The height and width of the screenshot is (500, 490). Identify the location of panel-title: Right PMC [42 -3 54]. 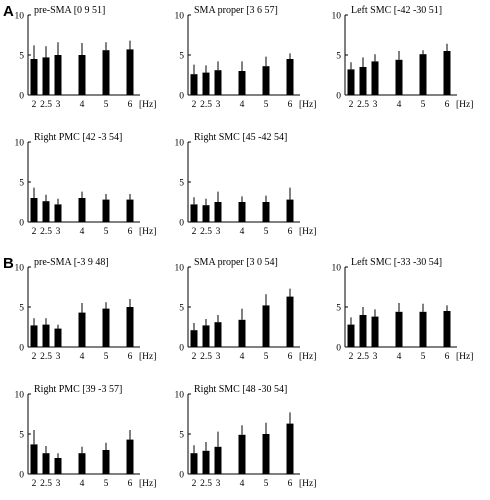
(78, 137).